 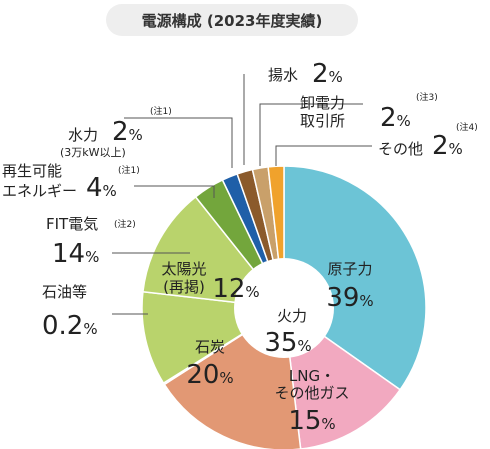 What do you see at coordinates (202, 375) in the screenshot?
I see `coal-value: 20` at bounding box center [202, 375].